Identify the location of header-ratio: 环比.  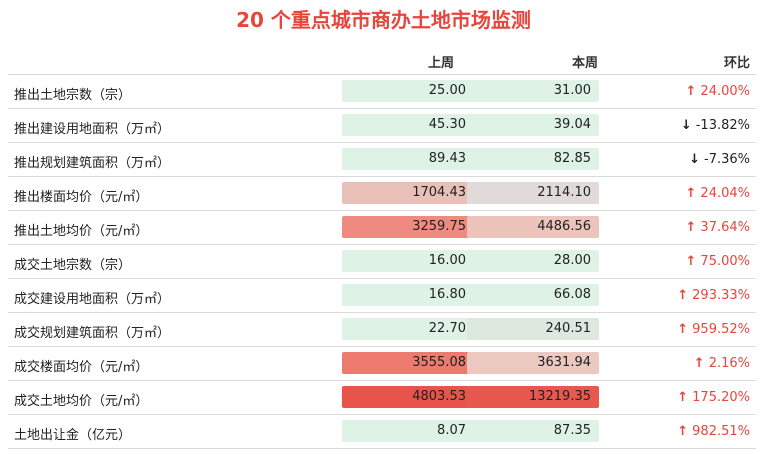
(736, 63).